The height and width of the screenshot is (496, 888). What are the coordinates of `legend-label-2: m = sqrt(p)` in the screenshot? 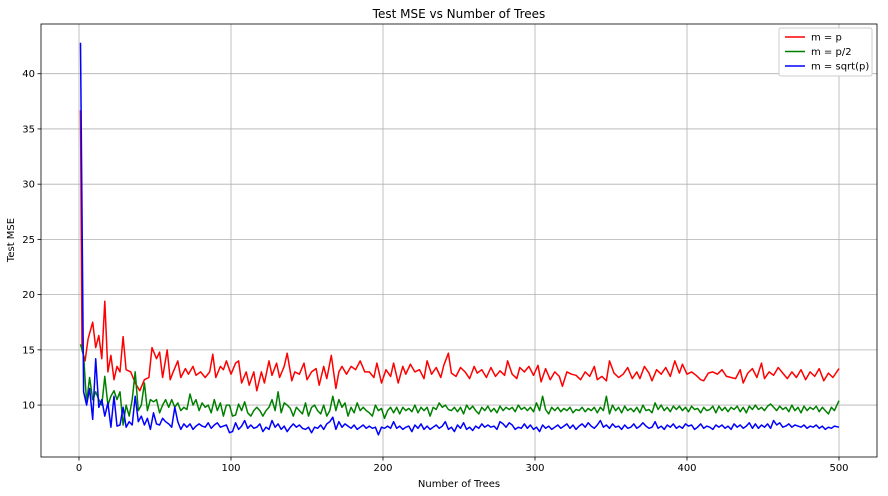 It's located at (840, 67).